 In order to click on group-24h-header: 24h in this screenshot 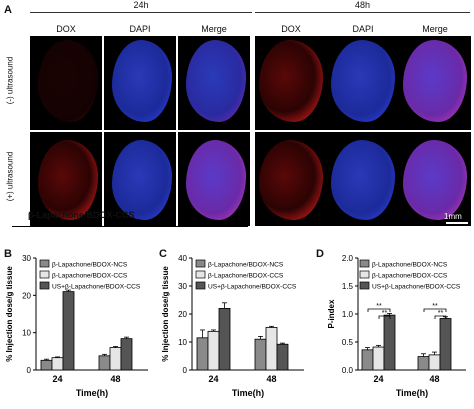, I will do `click(141, 5)`.